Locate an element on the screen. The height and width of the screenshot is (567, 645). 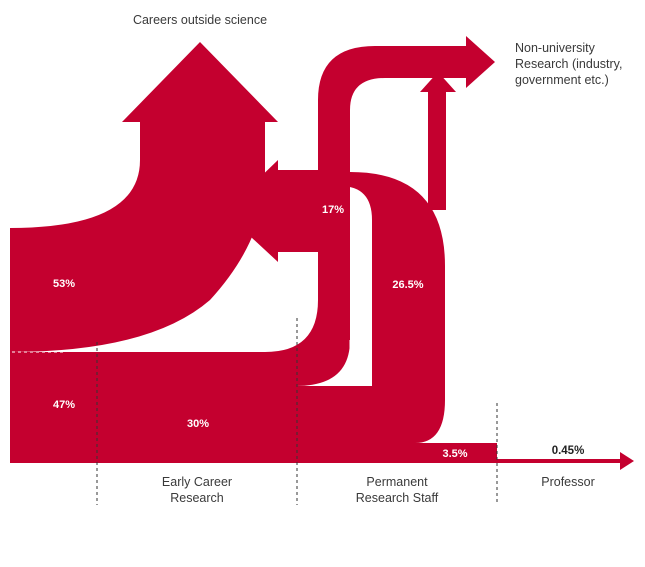
non-university-label-line2: Research (industry, is located at coordinates (568, 64).